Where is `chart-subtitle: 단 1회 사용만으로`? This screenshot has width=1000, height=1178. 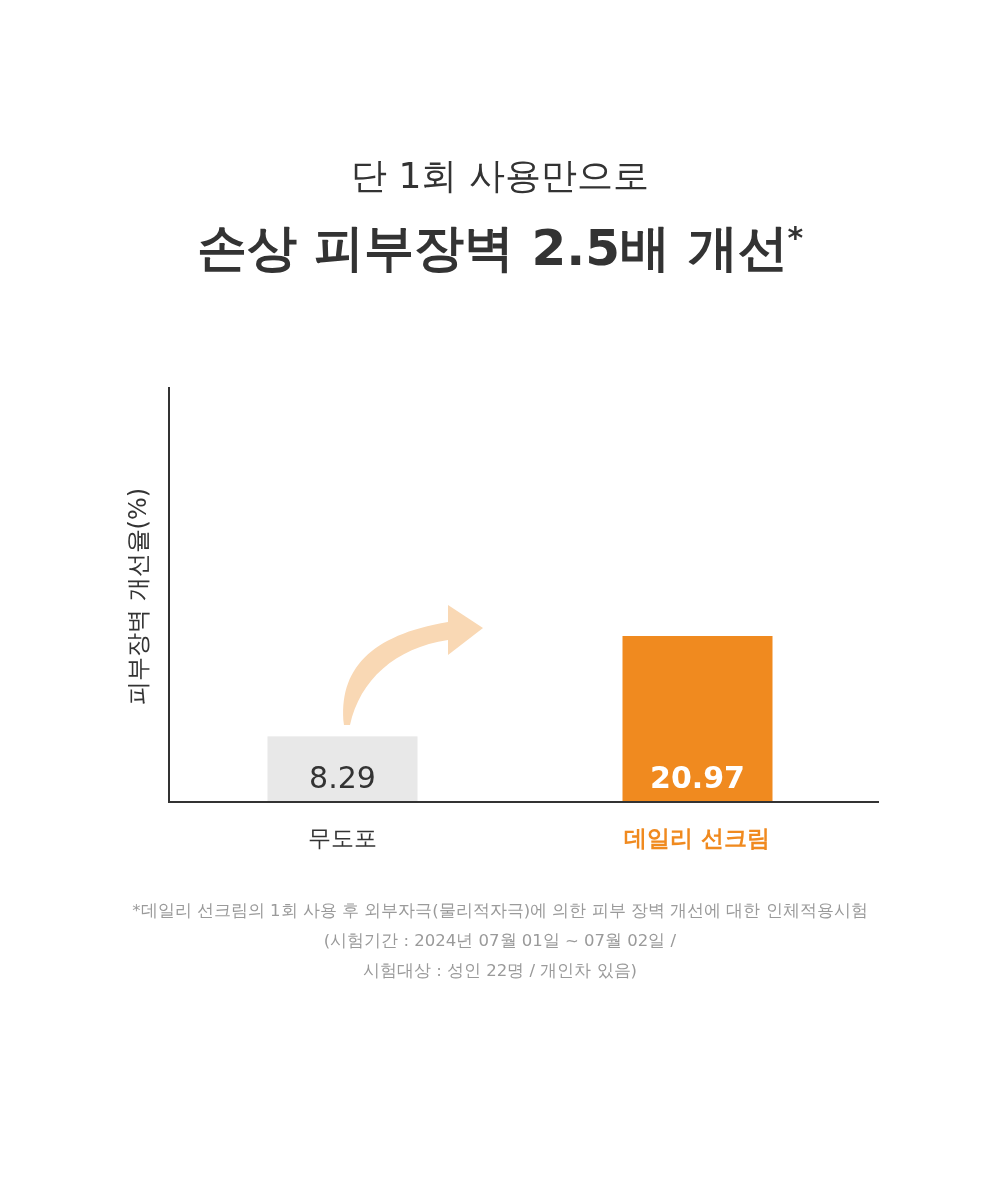 chart-subtitle: 단 1회 사용만으로 is located at coordinates (500, 175).